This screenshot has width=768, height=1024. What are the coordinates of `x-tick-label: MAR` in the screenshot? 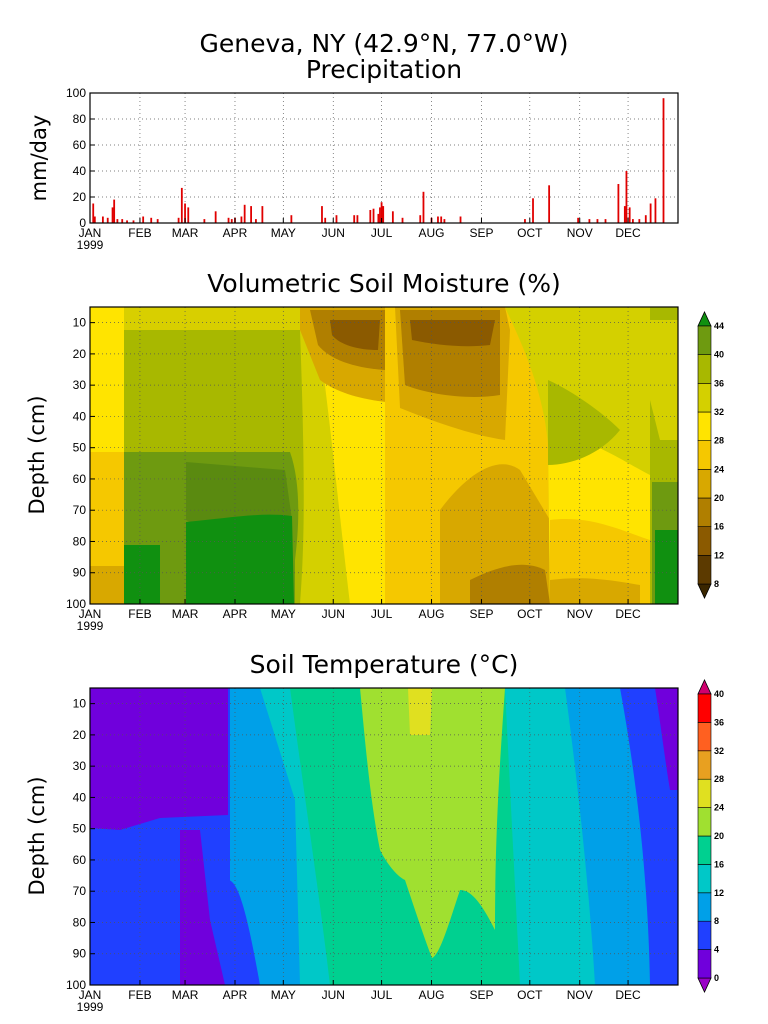 It's located at (185, 233).